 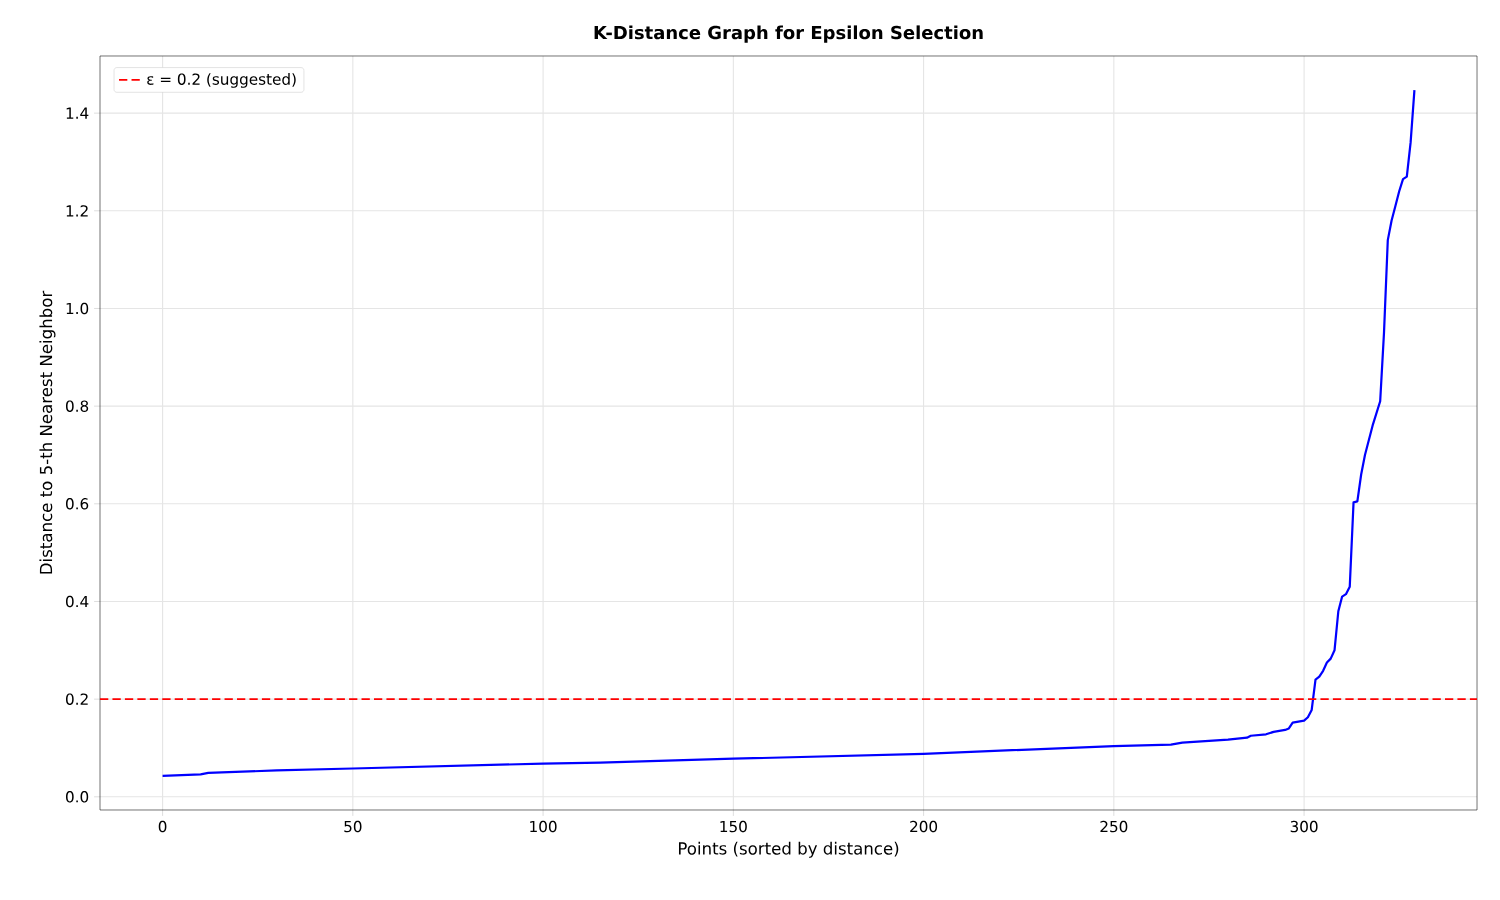 What do you see at coordinates (543, 826) in the screenshot?
I see `x-tick-label: 100` at bounding box center [543, 826].